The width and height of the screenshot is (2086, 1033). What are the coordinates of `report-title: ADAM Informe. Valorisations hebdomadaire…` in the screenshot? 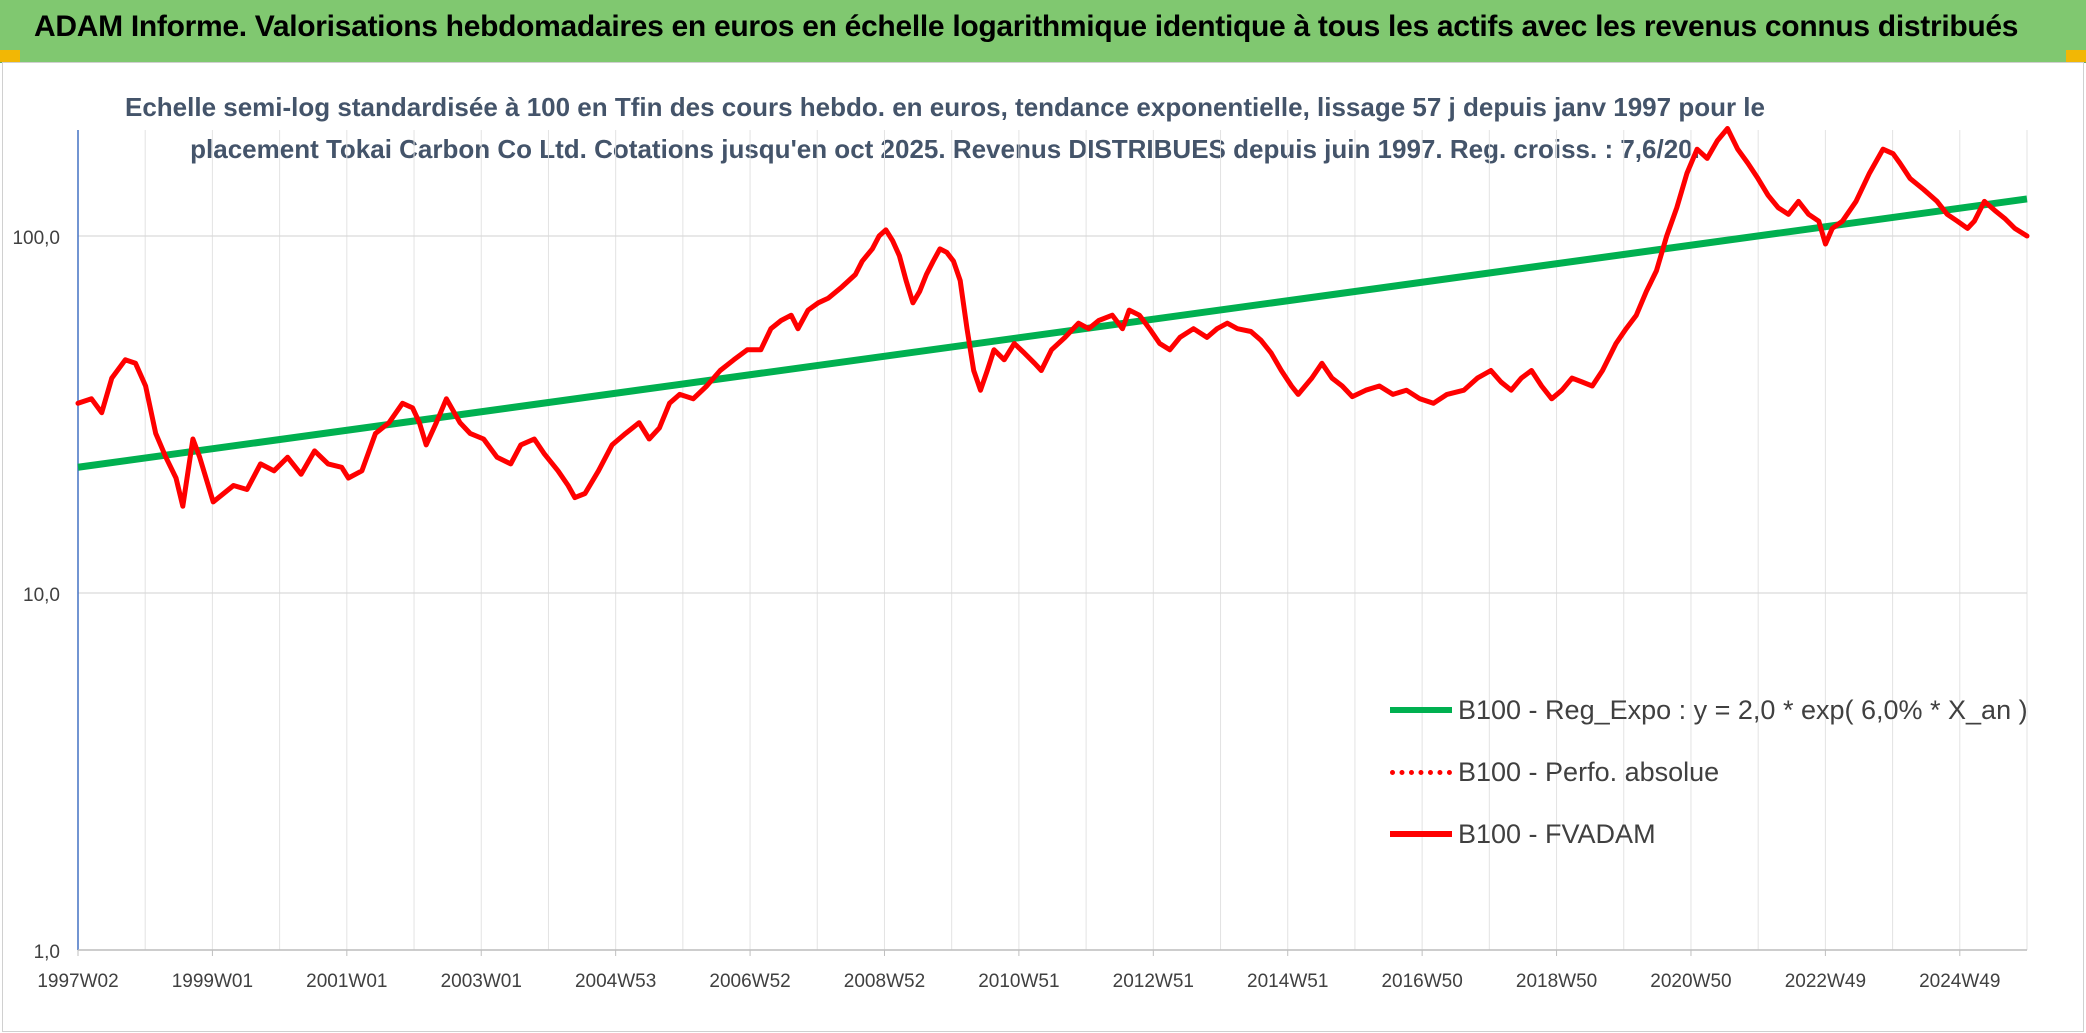 It's located at (1026, 26).